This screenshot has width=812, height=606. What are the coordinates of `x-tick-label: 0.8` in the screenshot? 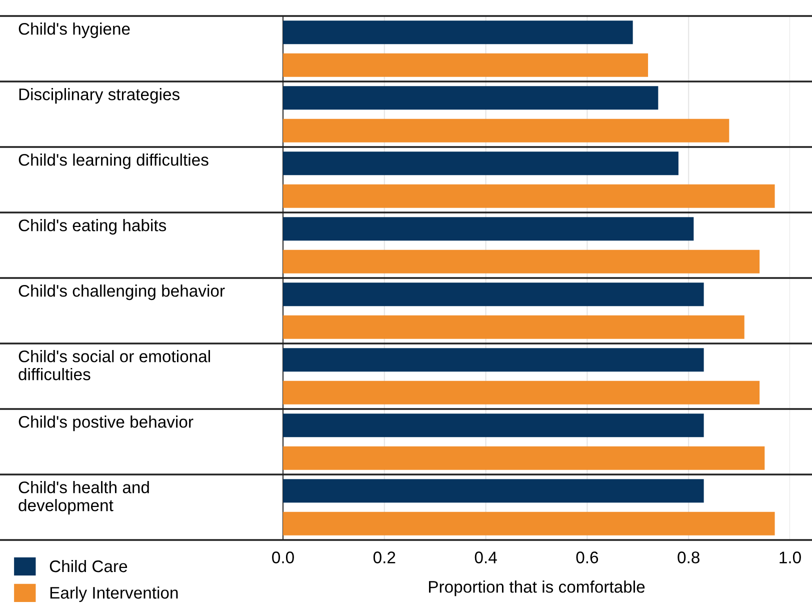 It's located at (689, 558).